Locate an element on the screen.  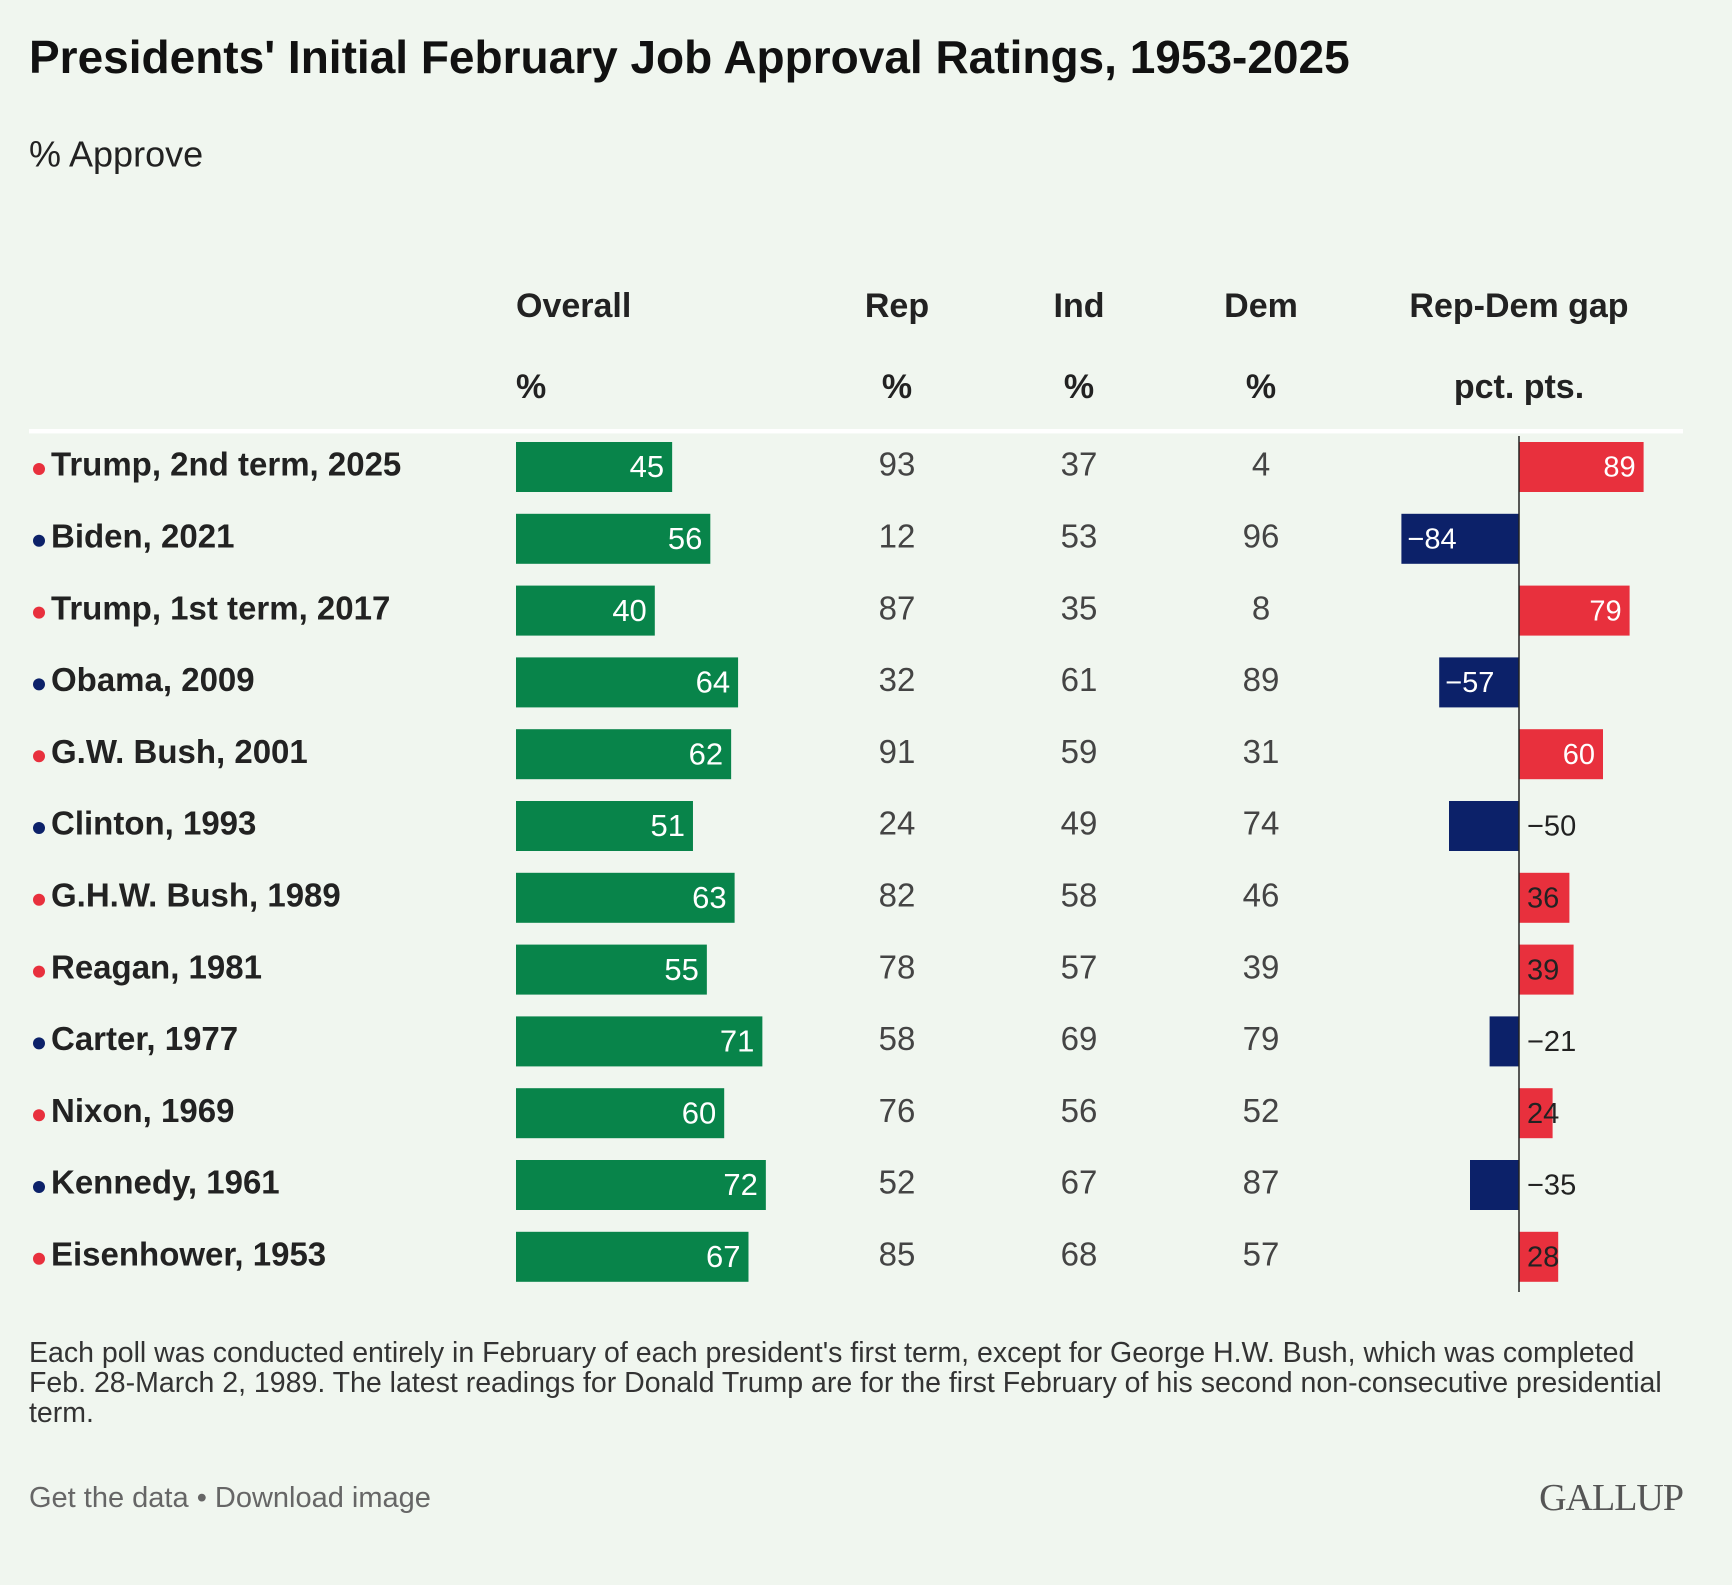
cell-value: 35 is located at coordinates (1079, 607).